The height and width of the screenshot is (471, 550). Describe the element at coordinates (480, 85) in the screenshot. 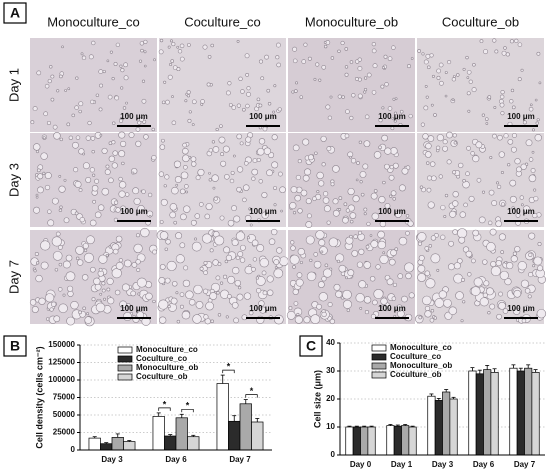

I see `micrograph: 100 μm` at that location.